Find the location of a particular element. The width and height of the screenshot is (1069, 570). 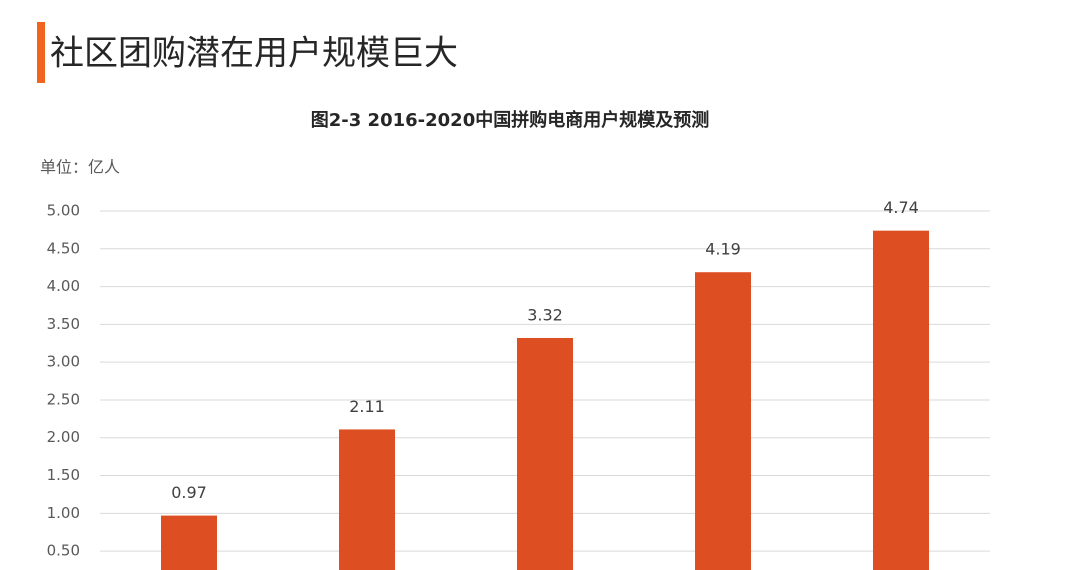

y-tick-label: 1.50 is located at coordinates (63, 475).